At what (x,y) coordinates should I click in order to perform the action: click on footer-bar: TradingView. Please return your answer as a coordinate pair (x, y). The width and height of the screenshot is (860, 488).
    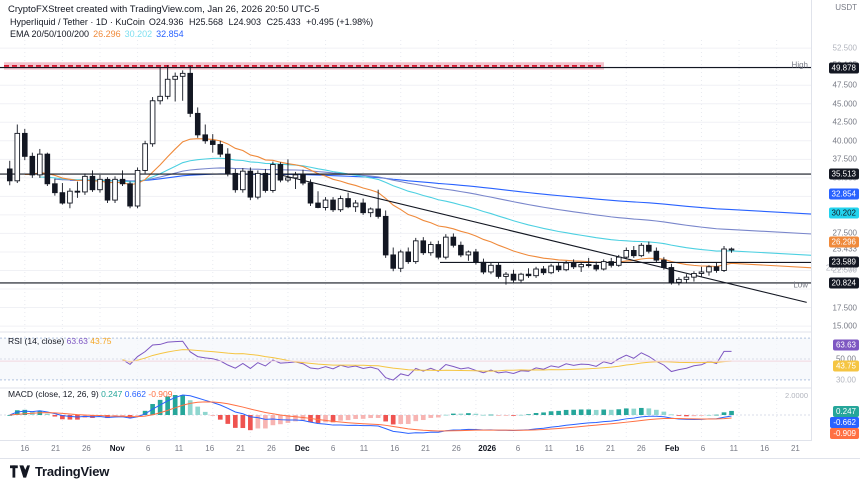
    Looking at the image, I should click on (430, 473).